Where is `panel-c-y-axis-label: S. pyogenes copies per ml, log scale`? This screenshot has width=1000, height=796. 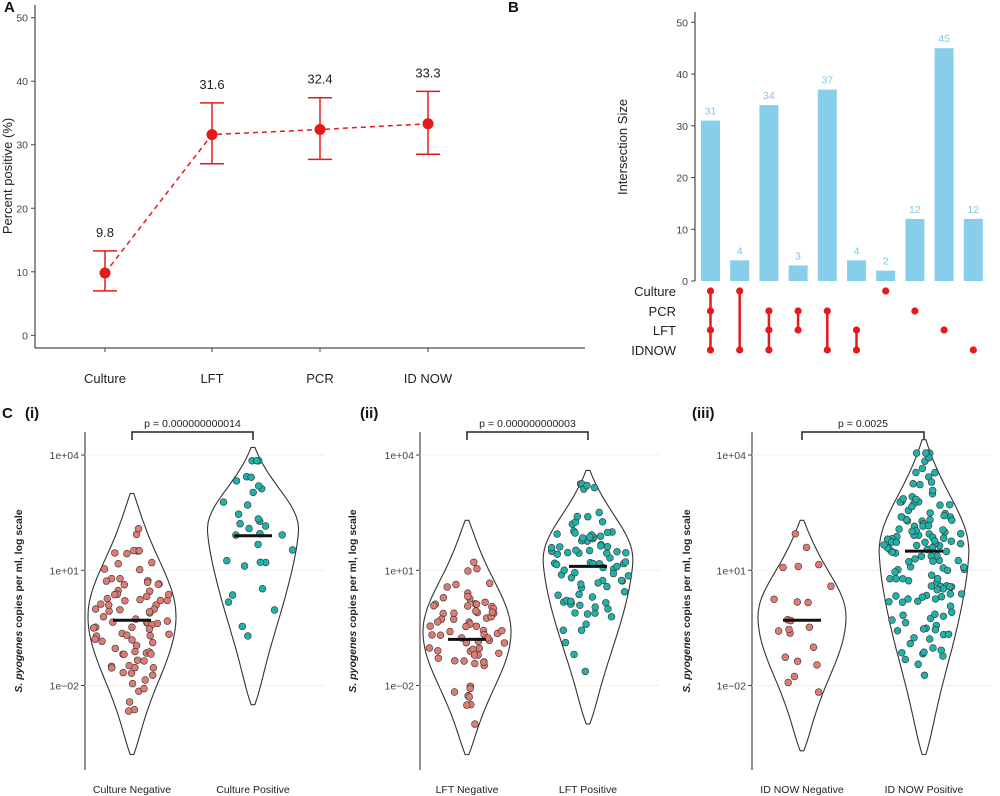
panel-c-y-axis-label: S. pyogenes copies per ml, log scale is located at coordinates (19, 600).